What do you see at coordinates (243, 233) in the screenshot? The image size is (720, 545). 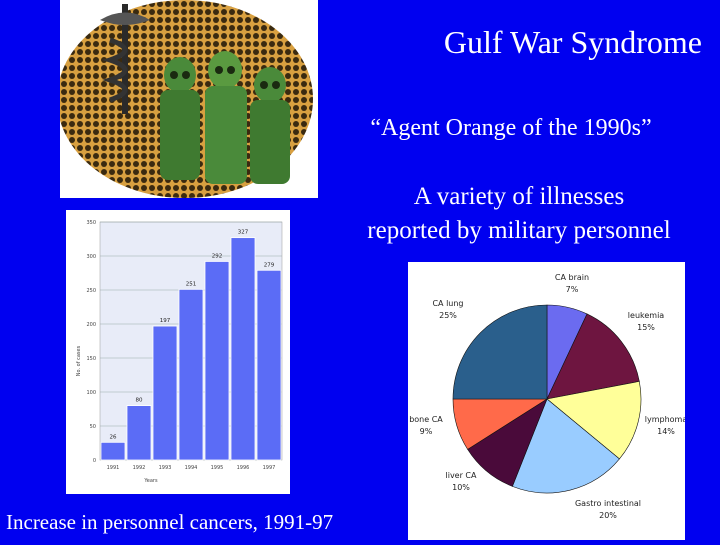 I see `data-label: 327` at bounding box center [243, 233].